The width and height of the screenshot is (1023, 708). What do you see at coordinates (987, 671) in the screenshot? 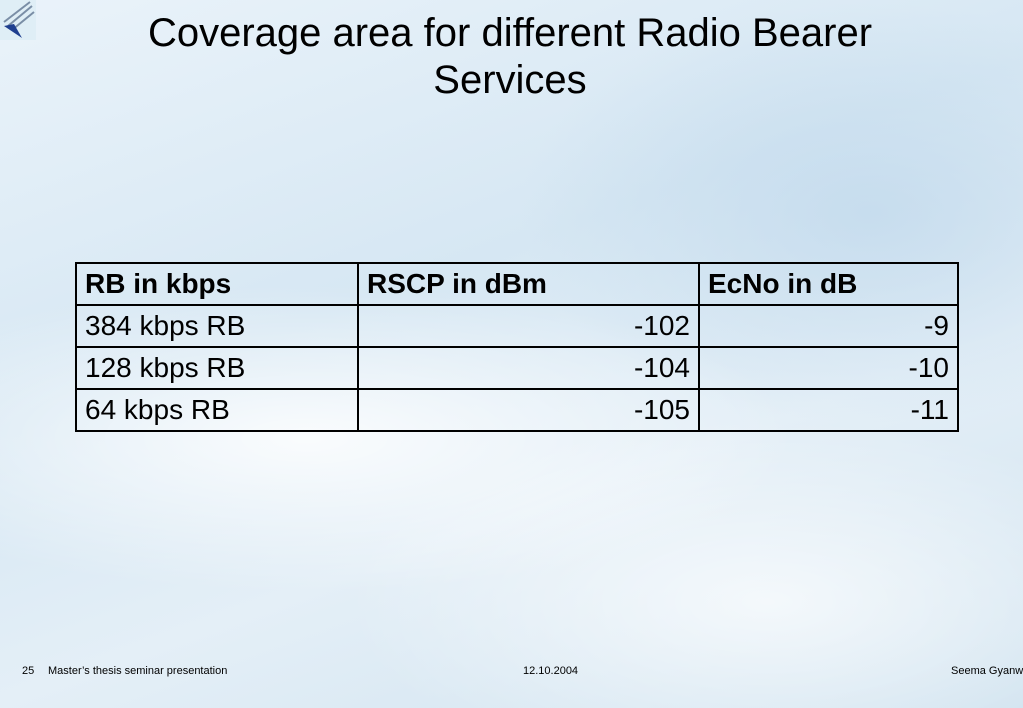
I see `footer-author: Seema Gyanw` at bounding box center [987, 671].